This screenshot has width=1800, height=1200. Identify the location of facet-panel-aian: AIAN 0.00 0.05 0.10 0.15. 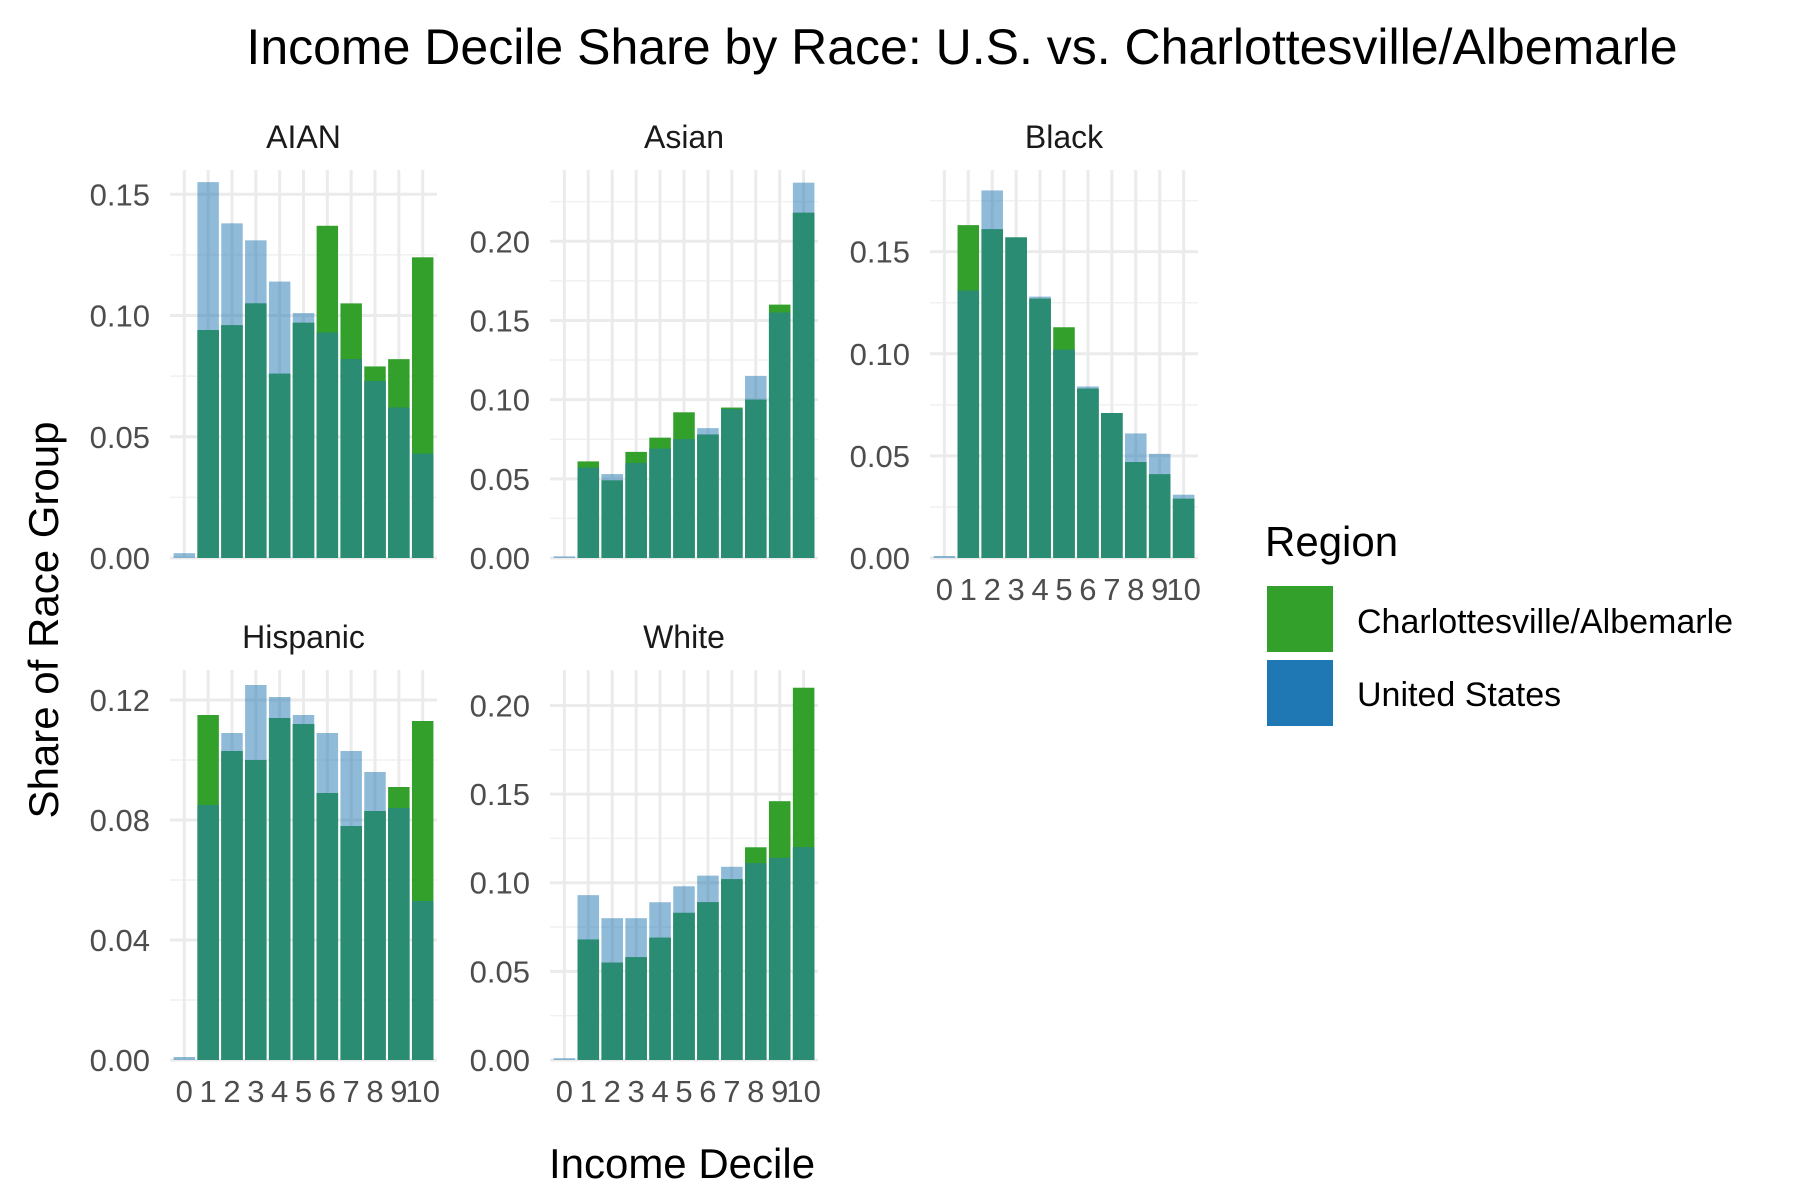
(263, 347).